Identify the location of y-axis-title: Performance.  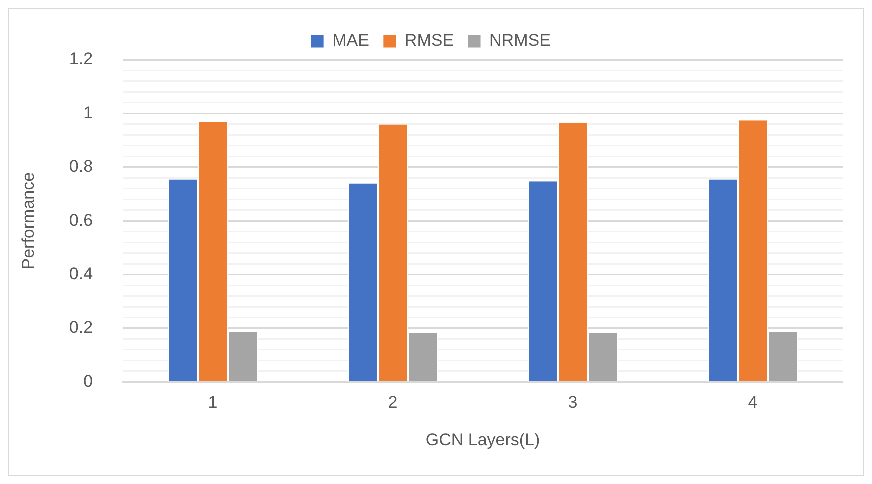
(28, 221).